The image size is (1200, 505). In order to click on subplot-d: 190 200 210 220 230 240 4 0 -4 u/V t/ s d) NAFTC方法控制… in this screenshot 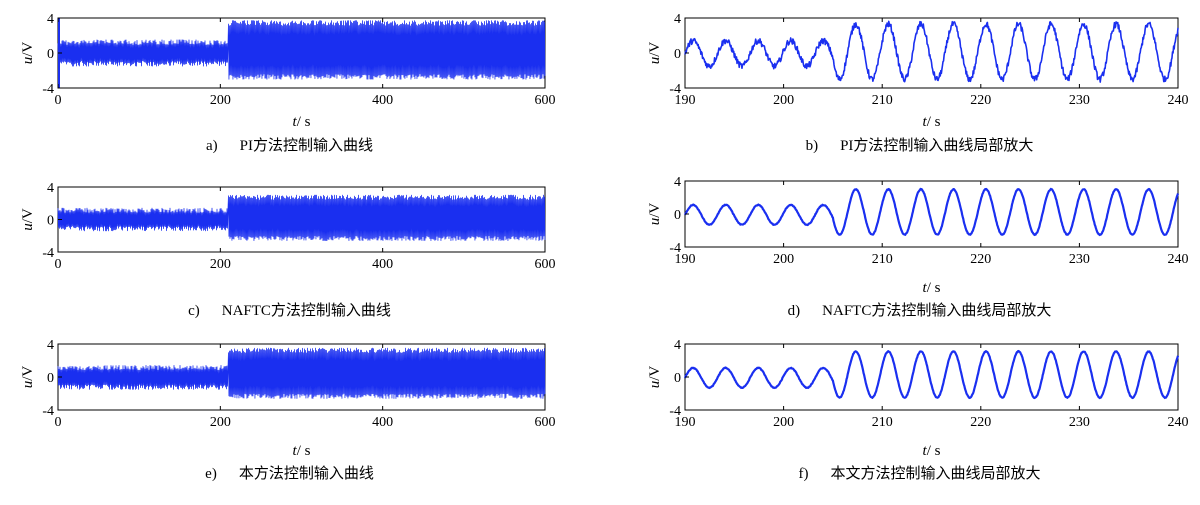, I will do `click(918, 247)`.